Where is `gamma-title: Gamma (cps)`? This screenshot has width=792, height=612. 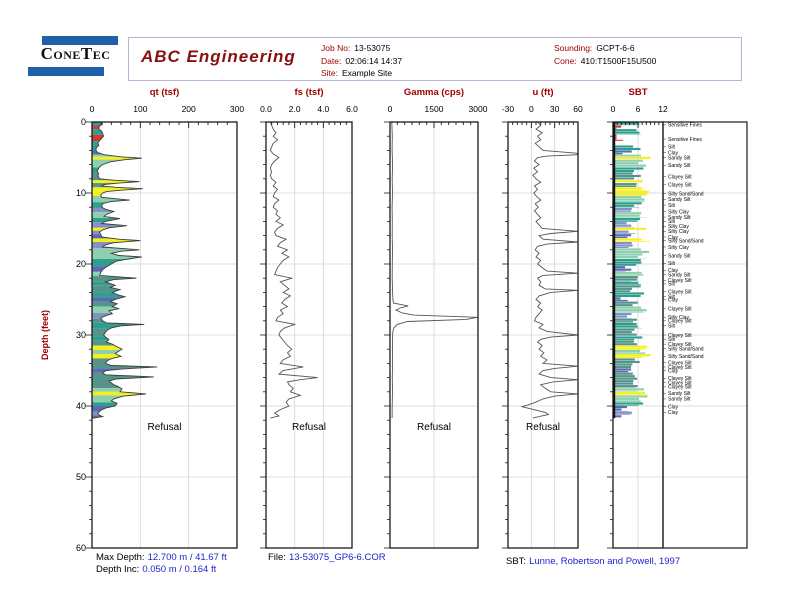 gamma-title: Gamma (cps) is located at coordinates (434, 92).